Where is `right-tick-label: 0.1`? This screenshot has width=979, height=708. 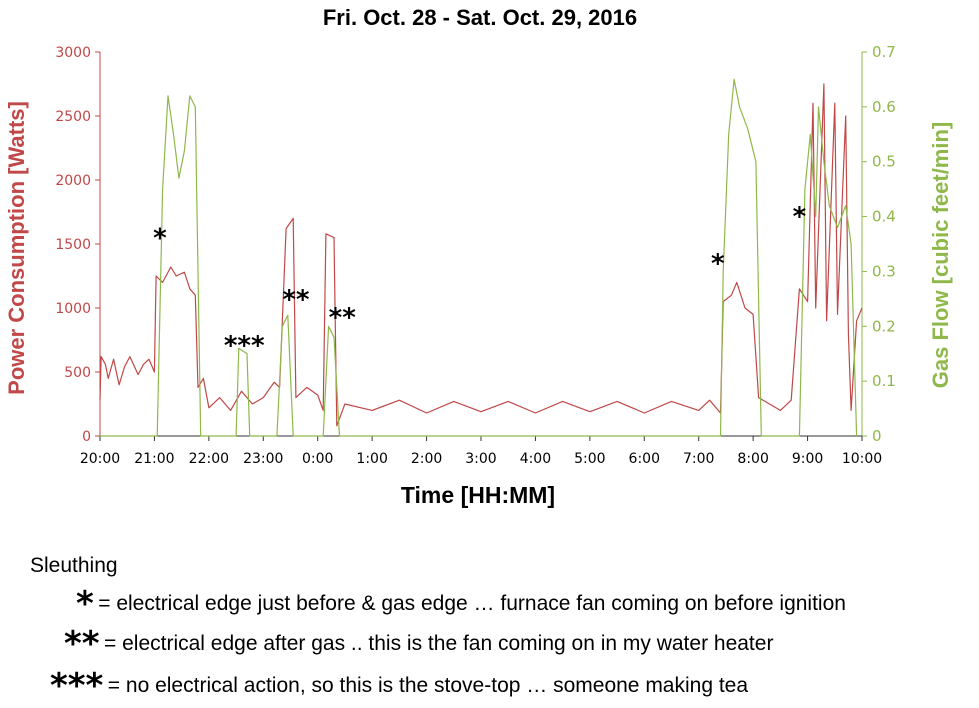
right-tick-label: 0.1 is located at coordinates (884, 381).